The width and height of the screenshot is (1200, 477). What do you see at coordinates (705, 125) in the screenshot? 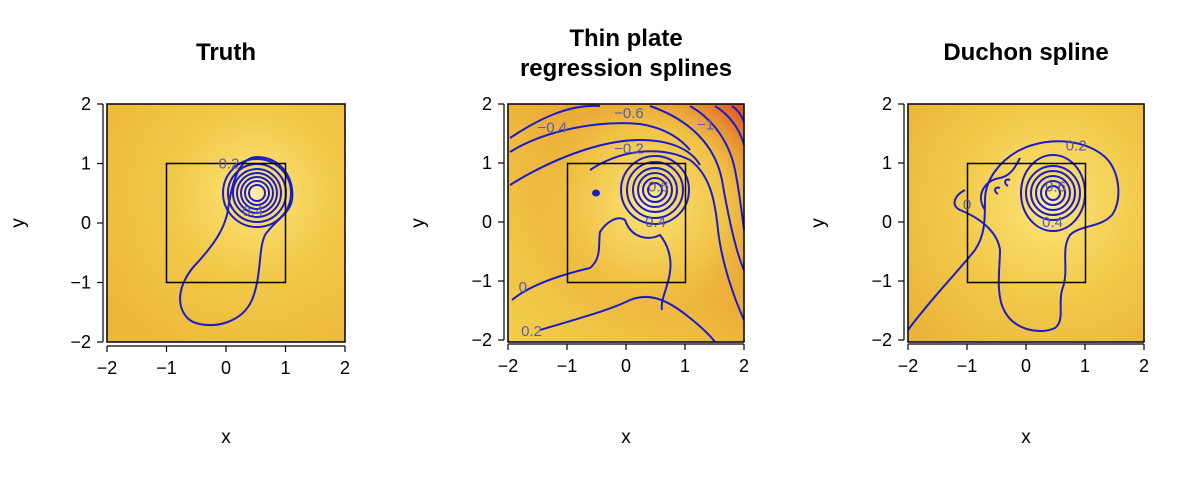
I see `contour-label: −1` at bounding box center [705, 125].